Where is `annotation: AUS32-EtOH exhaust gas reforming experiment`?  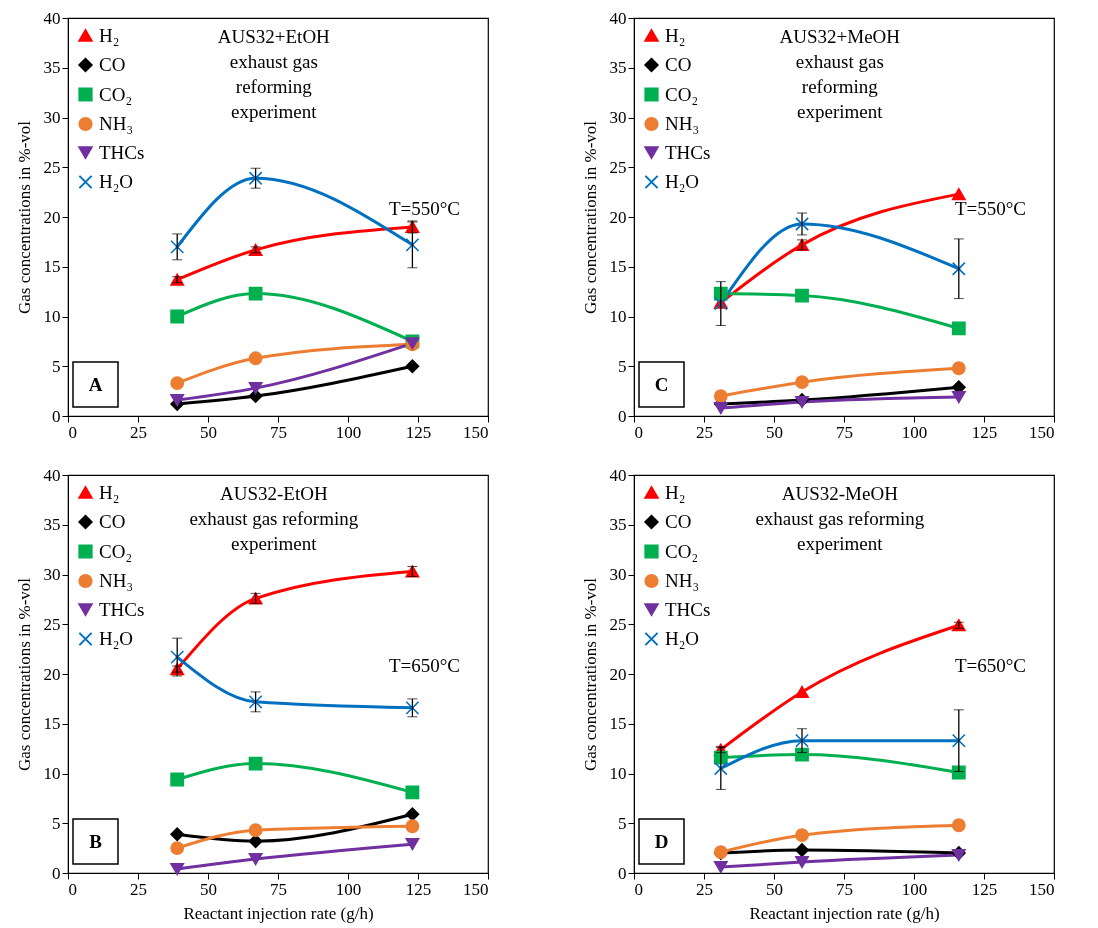
annotation: AUS32-EtOH exhaust gas reforming experiment is located at coordinates (274, 518).